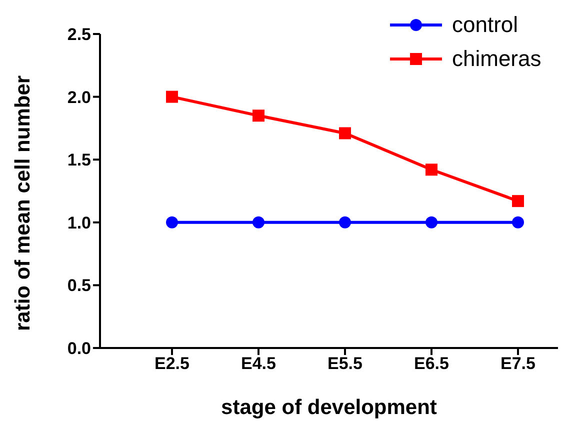 Image resolution: width=576 pixels, height=435 pixels. Describe the element at coordinates (79, 222) in the screenshot. I see `y-tick-label: 1.0` at that location.